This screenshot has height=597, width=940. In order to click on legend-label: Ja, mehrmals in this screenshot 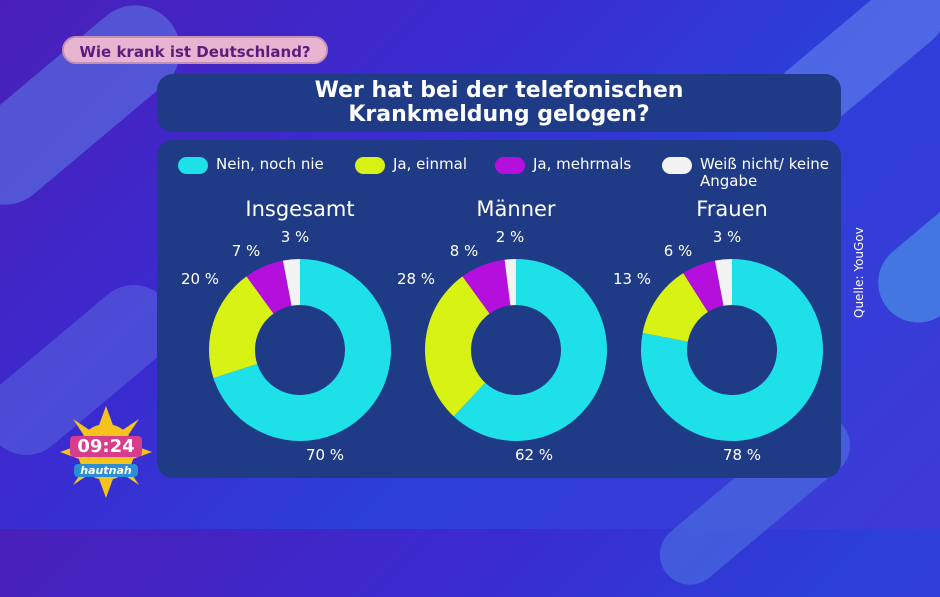, I will do `click(582, 164)`.